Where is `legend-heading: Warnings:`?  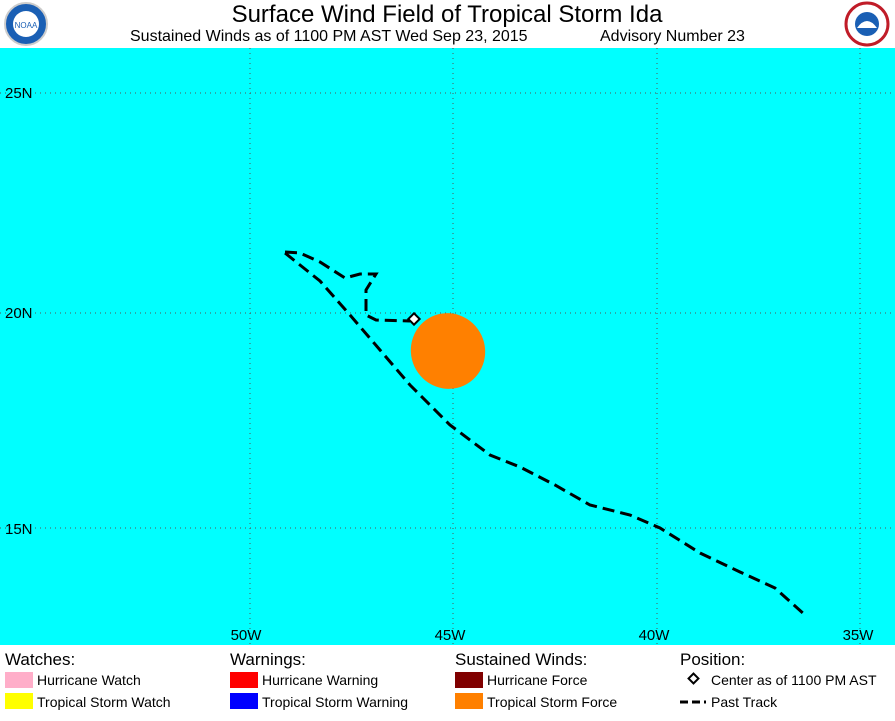 legend-heading: Warnings: is located at coordinates (268, 659).